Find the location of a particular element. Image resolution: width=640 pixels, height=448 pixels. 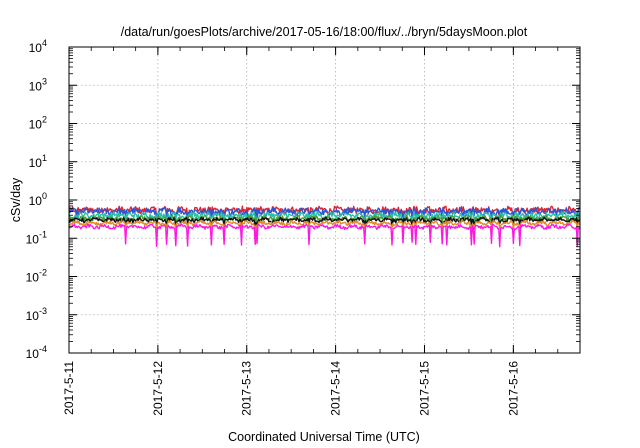

x-tick-label: 2017-5-11 is located at coordinates (69, 388).